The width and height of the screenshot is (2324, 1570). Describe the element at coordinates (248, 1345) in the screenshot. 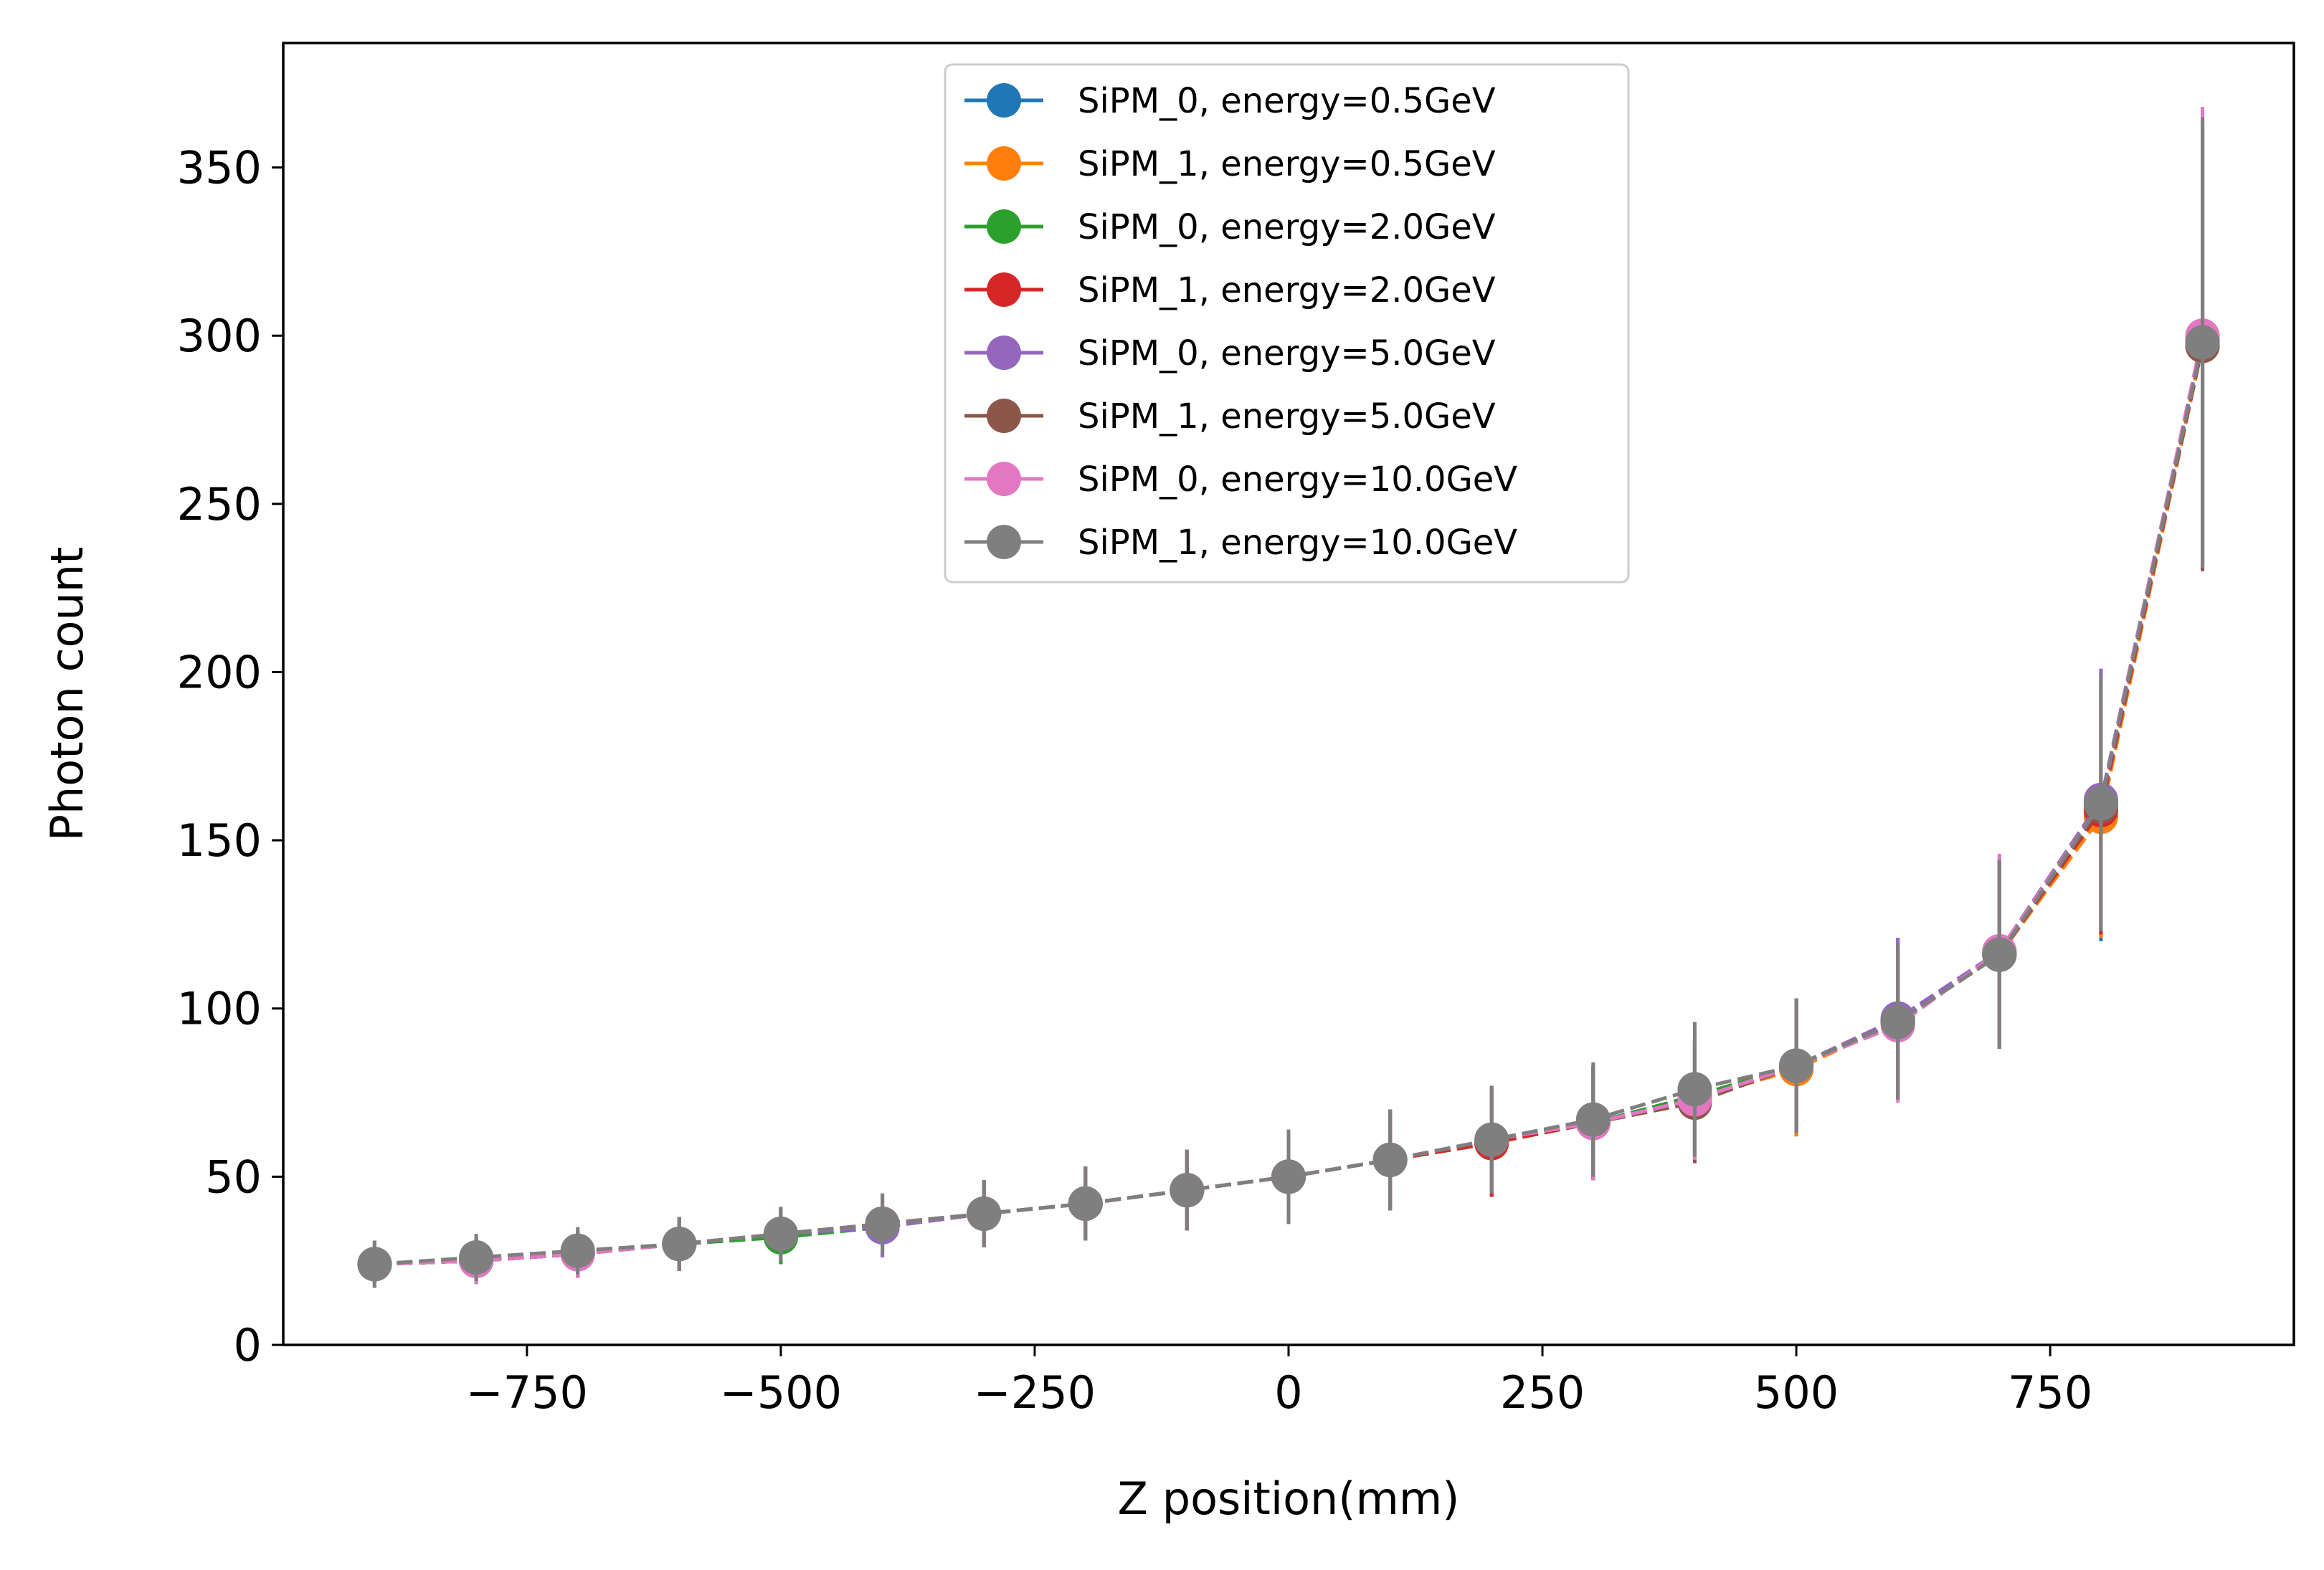

I see `y-tick-label: 0` at that location.